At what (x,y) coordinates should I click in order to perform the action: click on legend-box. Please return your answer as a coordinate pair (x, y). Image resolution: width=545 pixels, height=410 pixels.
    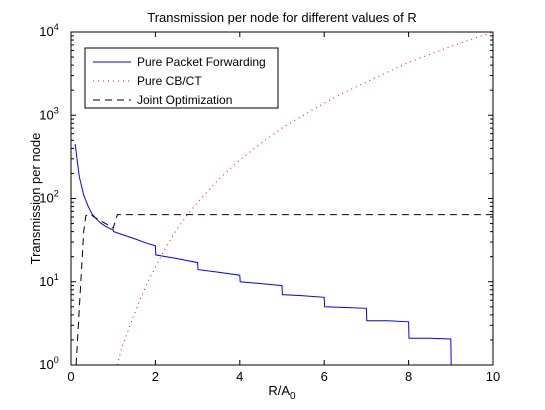
    Looking at the image, I should click on (181, 78).